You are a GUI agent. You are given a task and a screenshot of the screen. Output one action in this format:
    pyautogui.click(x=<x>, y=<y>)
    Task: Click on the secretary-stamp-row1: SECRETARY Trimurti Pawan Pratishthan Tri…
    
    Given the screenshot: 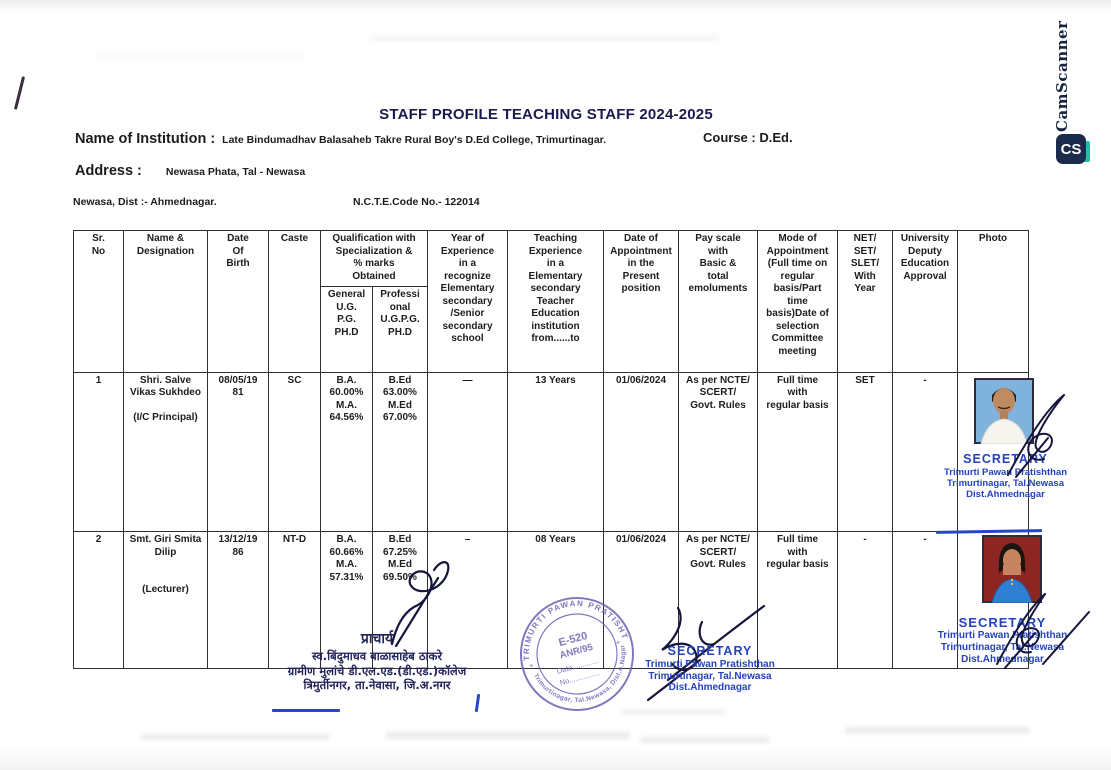 What is the action you would take?
    pyautogui.click(x=1005, y=476)
    